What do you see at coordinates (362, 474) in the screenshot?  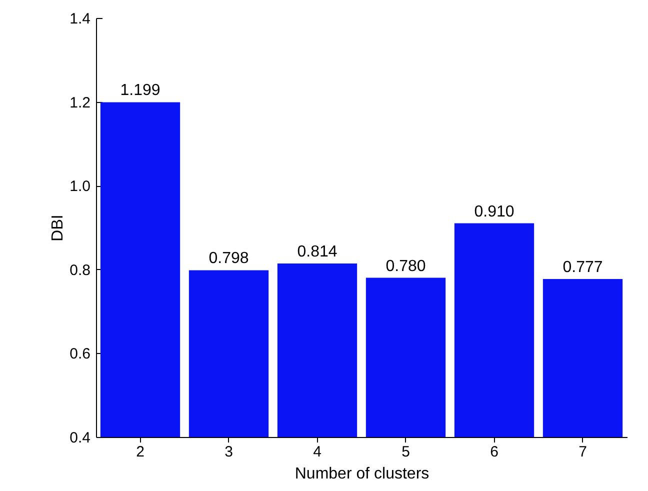 I see `x-axis-title: Number of clusters` at bounding box center [362, 474].